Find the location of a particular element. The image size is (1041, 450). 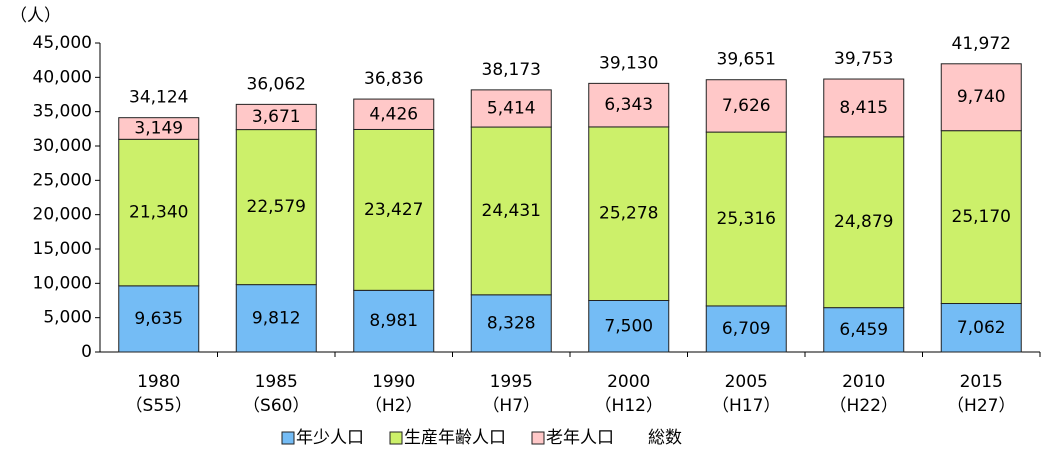

value-label: 24,879 is located at coordinates (863, 222).